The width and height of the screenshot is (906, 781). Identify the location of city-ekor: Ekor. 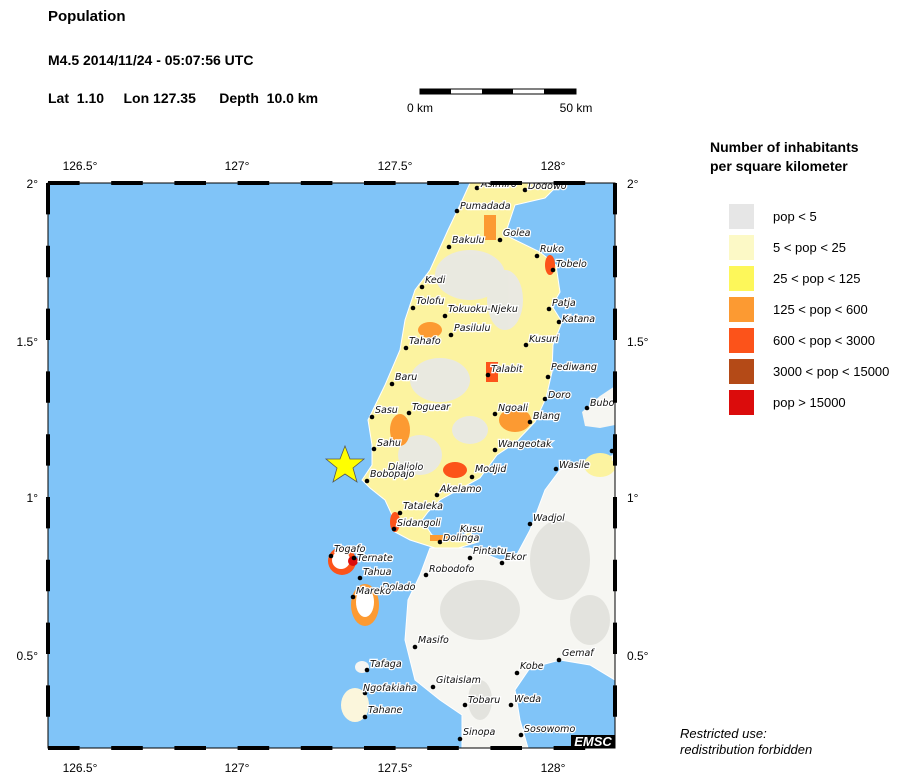
(514, 558).